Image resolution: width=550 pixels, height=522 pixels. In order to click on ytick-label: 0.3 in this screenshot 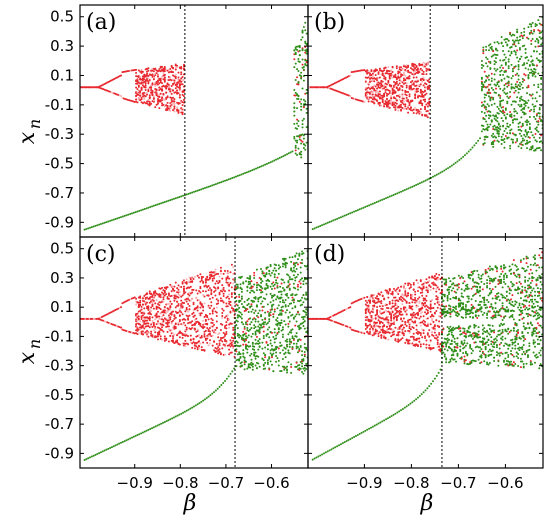, I will do `click(62, 278)`.